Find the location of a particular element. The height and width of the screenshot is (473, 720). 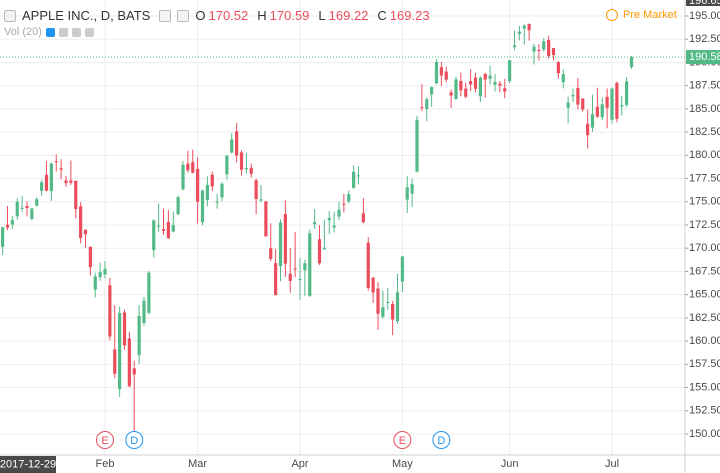

ohlc-value: 169.23 is located at coordinates (409, 15).